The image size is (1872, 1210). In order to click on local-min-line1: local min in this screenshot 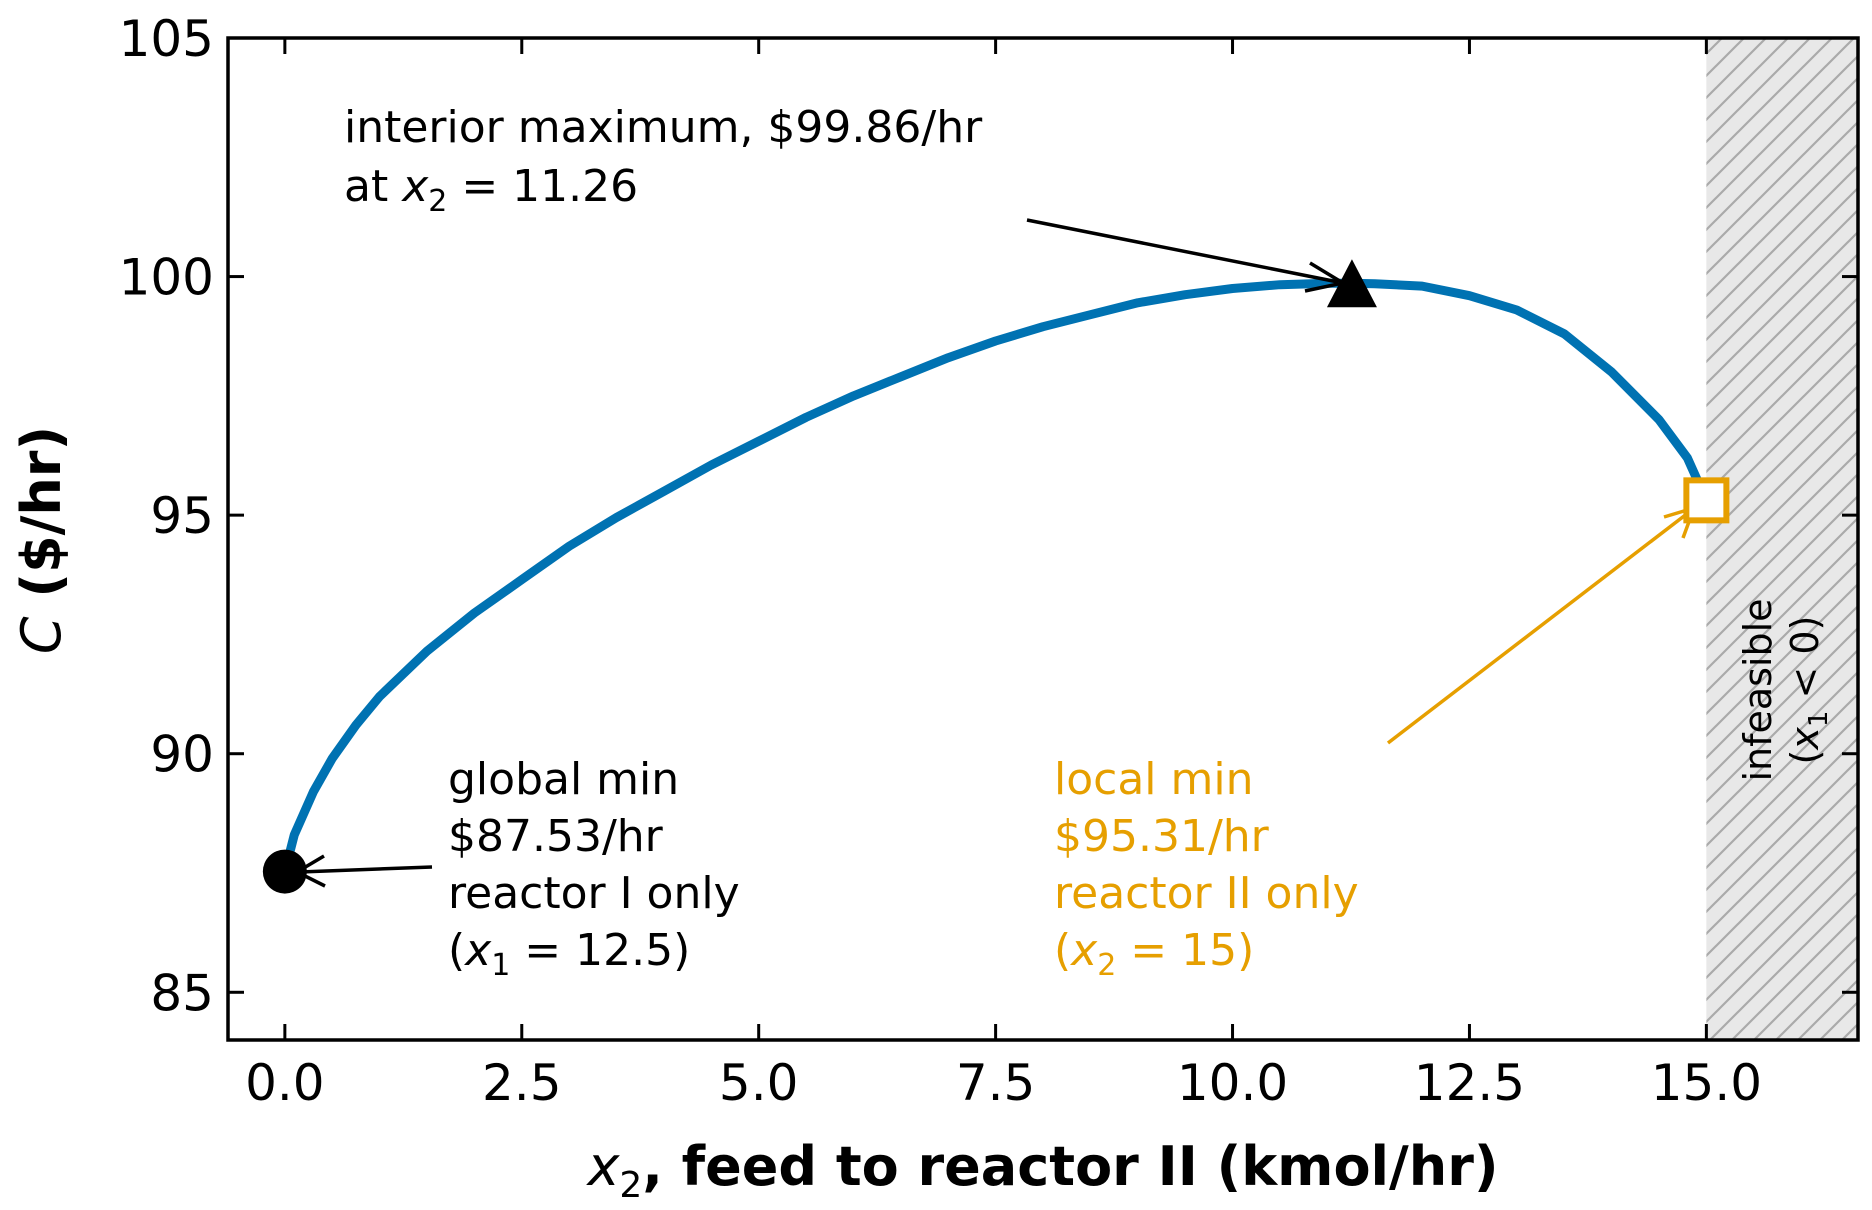, I will do `click(1153, 779)`.